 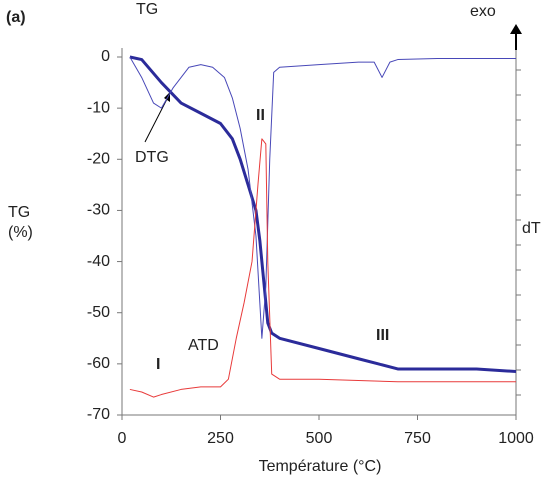 What do you see at coordinates (98, 107) in the screenshot?
I see `y-tick-label: -10` at bounding box center [98, 107].